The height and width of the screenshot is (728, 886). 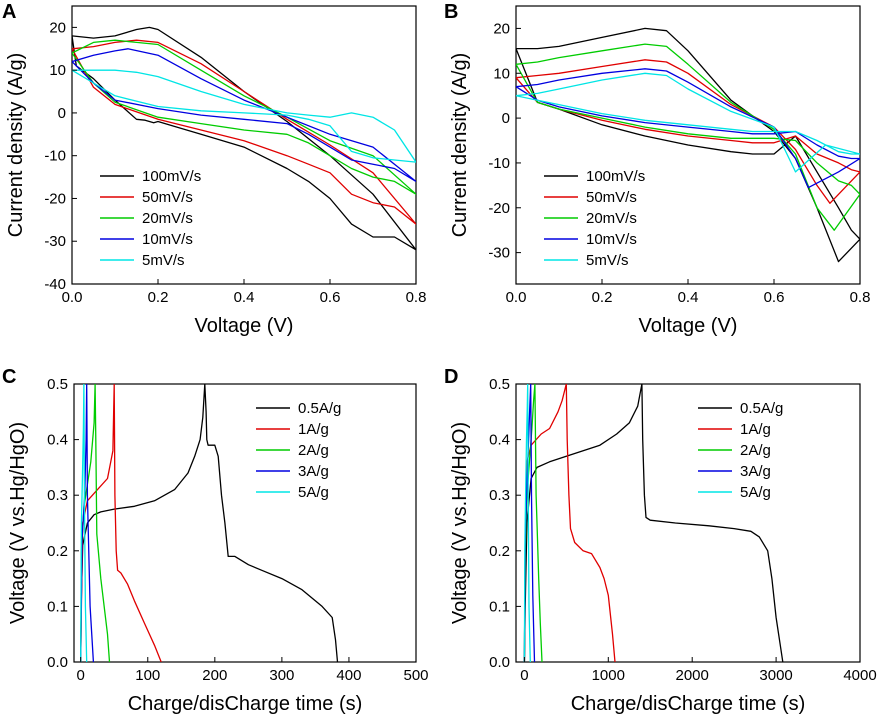 What do you see at coordinates (319, 408) in the screenshot?
I see `panel-c-legend-label-1: 0.5A/g` at bounding box center [319, 408].